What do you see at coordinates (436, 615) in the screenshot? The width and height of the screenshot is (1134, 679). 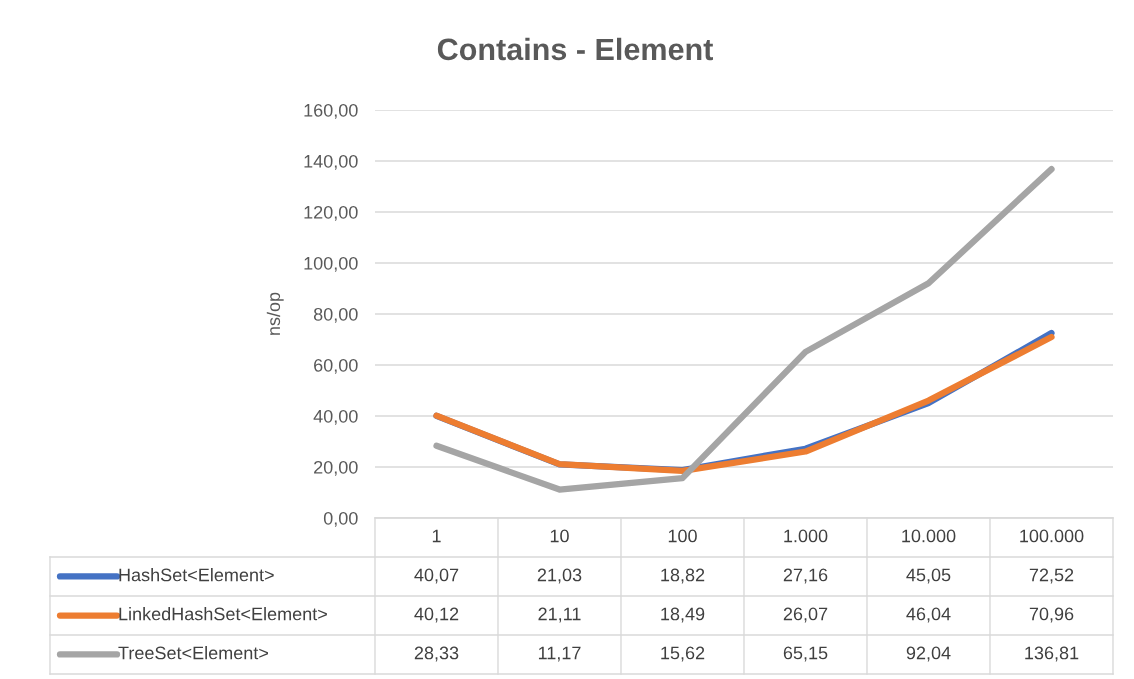 I see `data-label: 40,12` at bounding box center [436, 615].